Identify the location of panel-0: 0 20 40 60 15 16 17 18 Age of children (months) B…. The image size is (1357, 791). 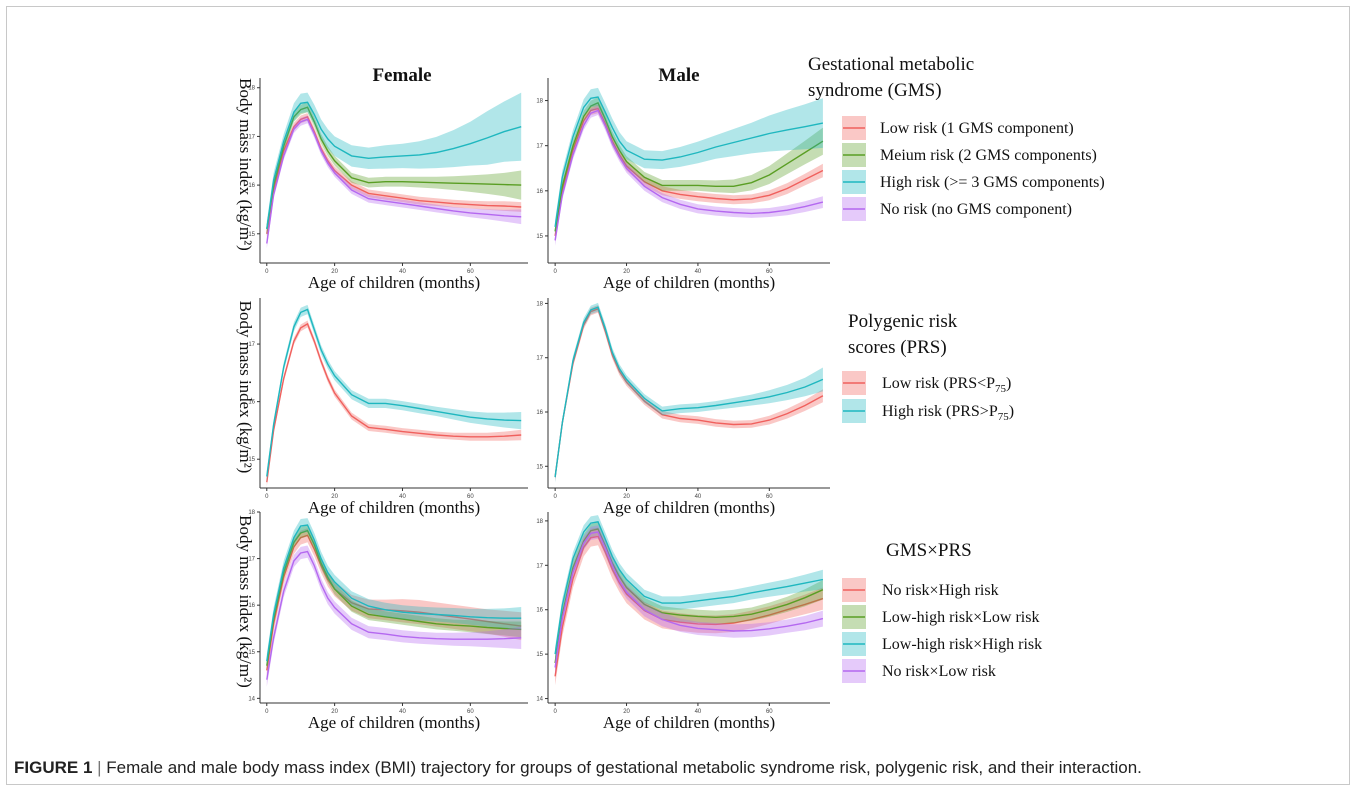
(382, 178).